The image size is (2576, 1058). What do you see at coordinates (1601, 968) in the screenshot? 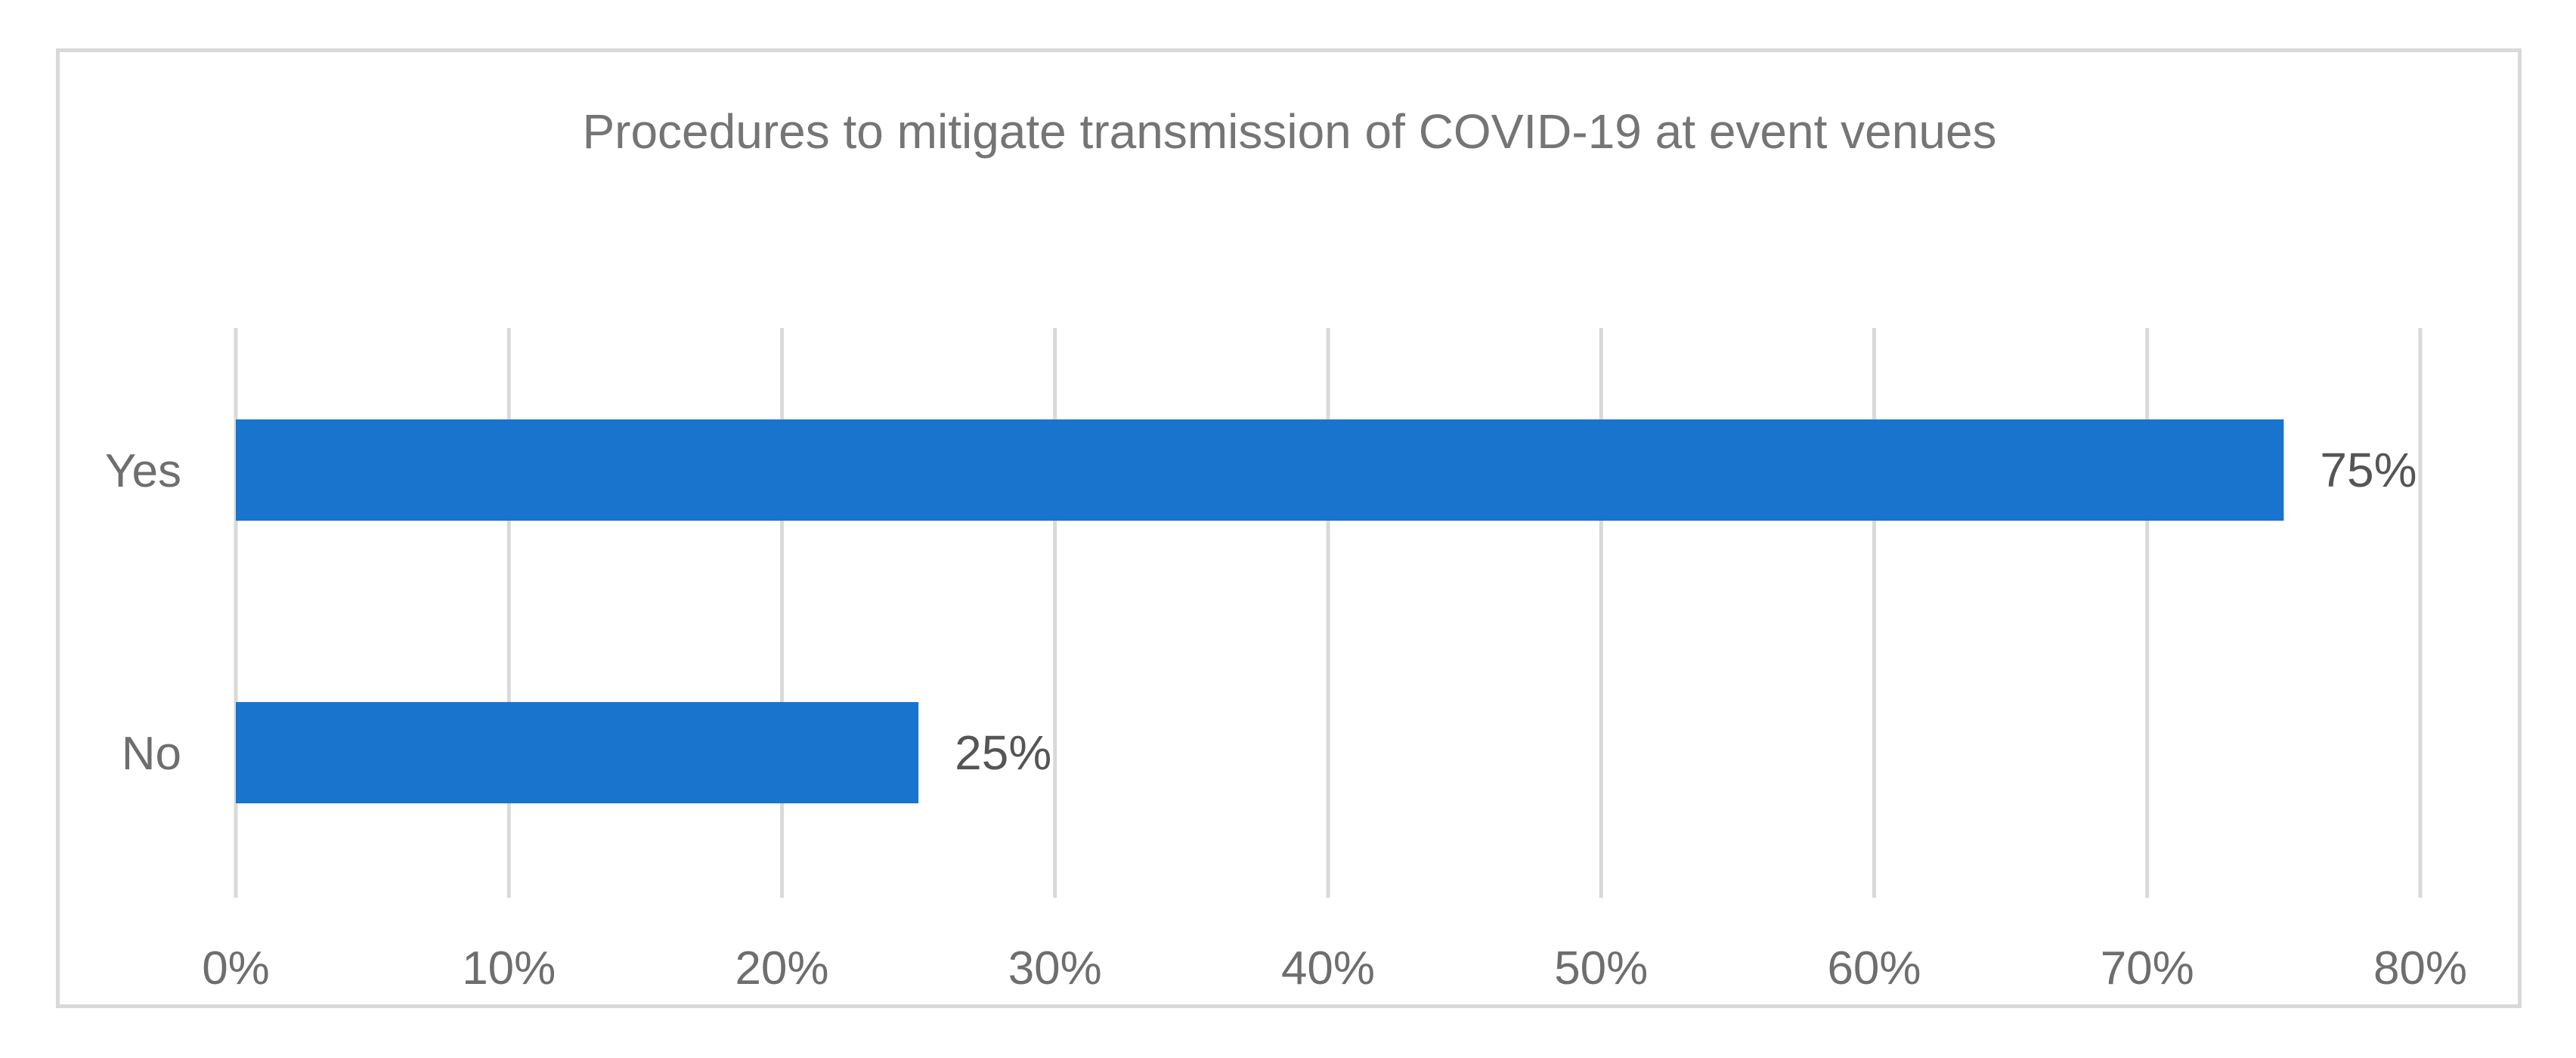
I see `x-tick-label: 50%` at bounding box center [1601, 968].